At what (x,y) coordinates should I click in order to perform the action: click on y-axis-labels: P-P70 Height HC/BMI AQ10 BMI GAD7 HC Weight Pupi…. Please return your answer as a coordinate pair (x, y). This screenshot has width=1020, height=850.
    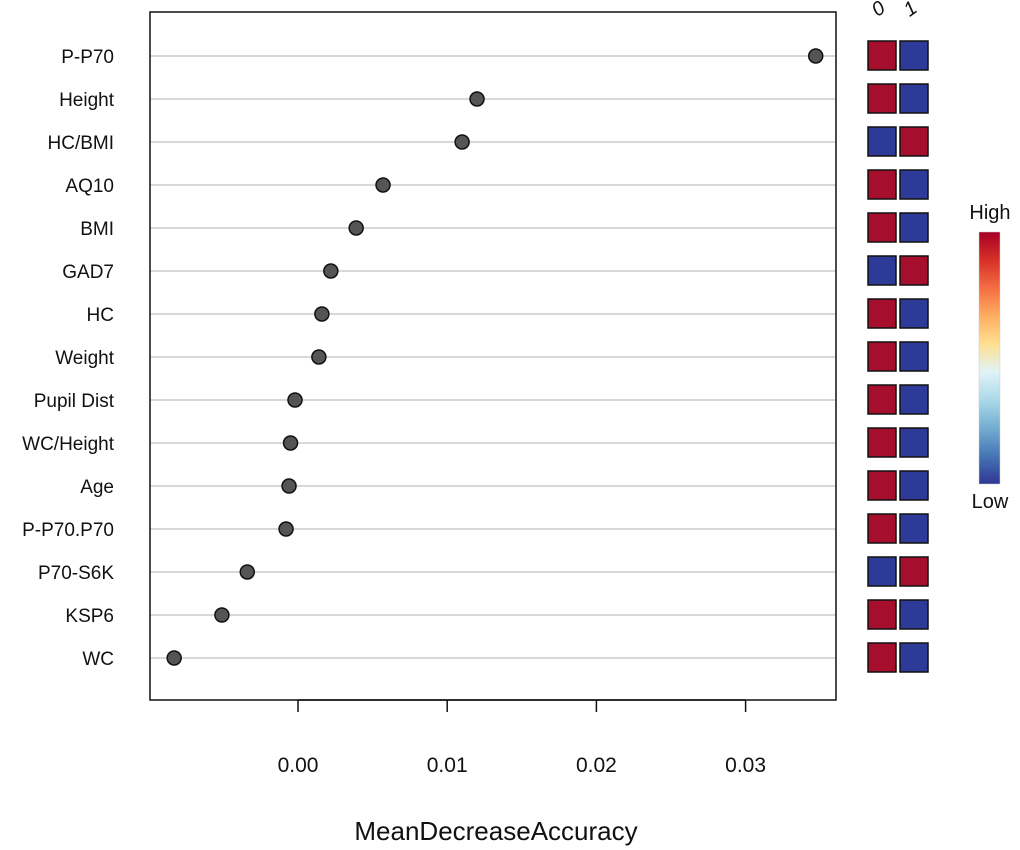
    Looking at the image, I should click on (68, 358).